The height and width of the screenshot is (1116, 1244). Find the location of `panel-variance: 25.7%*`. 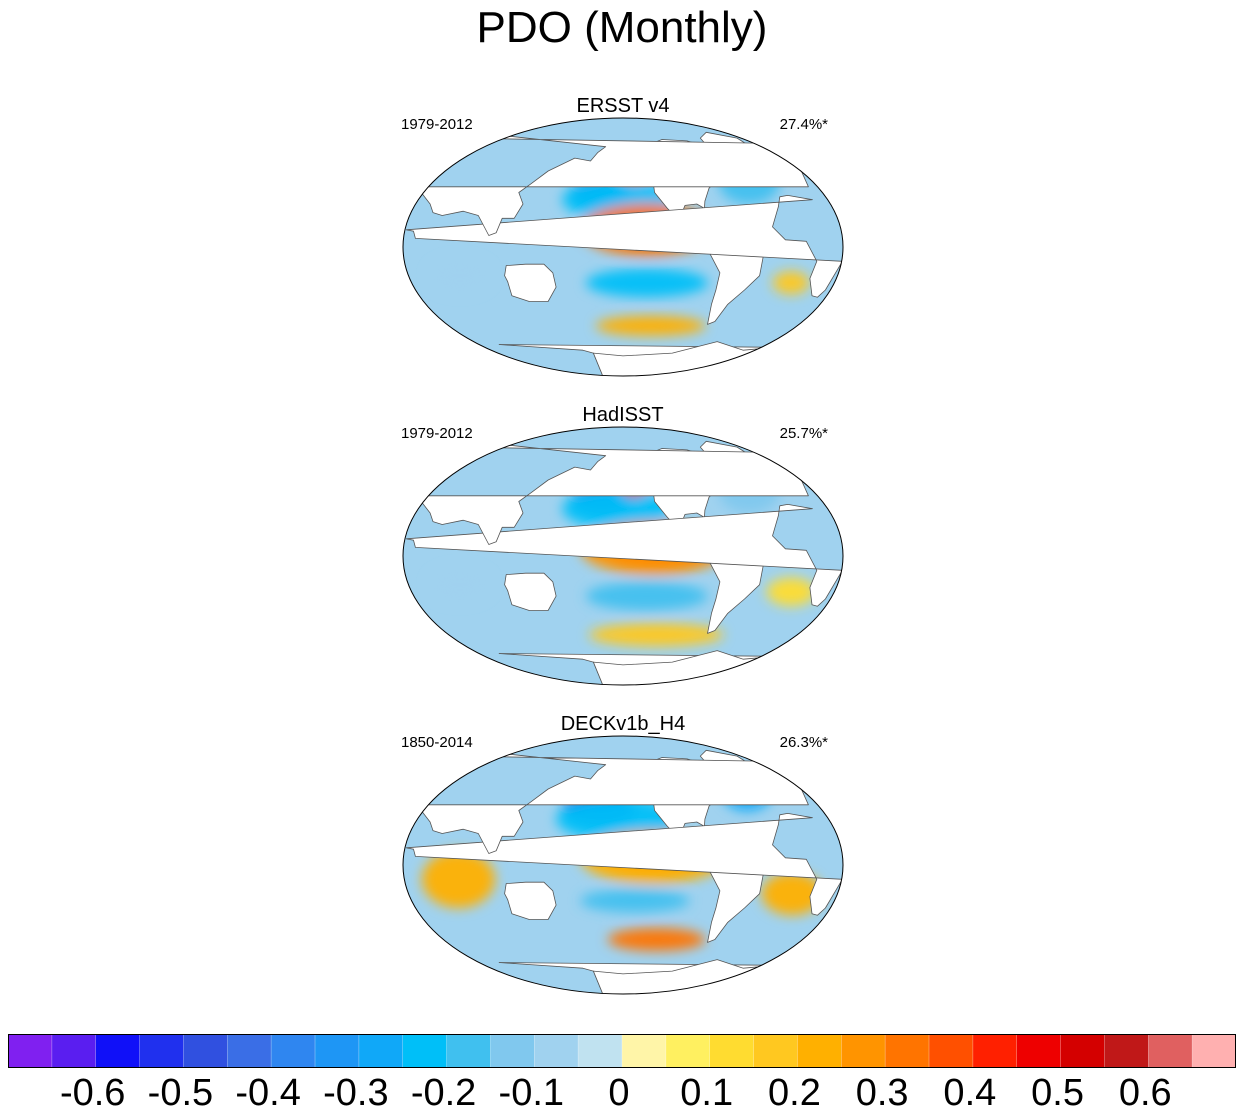

panel-variance: 25.7%* is located at coordinates (803, 433).